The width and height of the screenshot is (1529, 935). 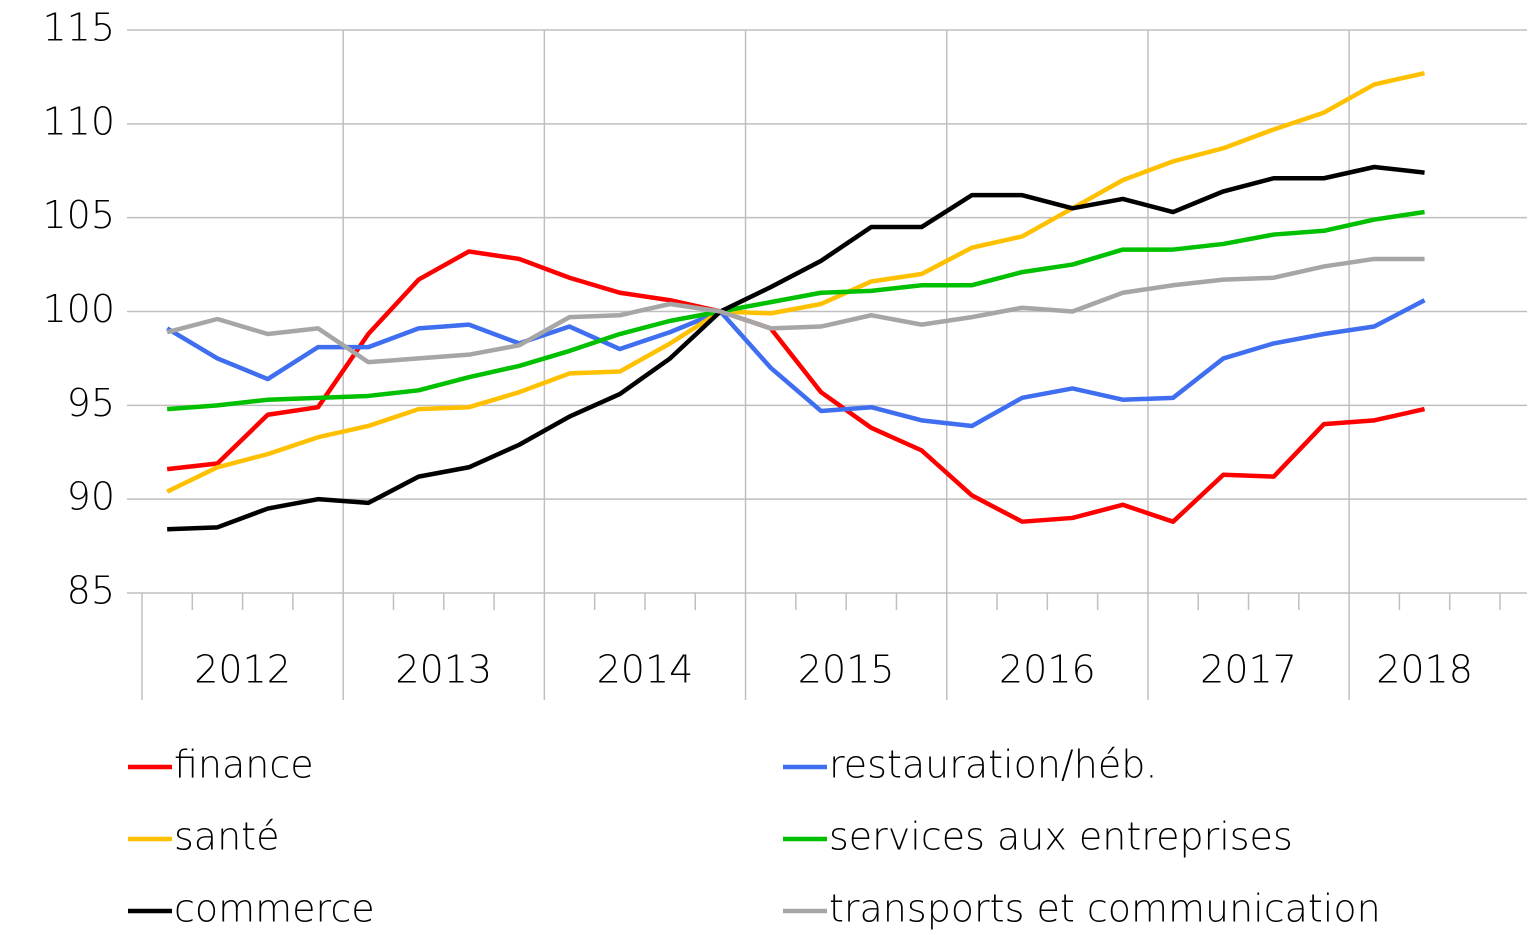 I want to click on legend-label: santé, so click(x=226, y=837).